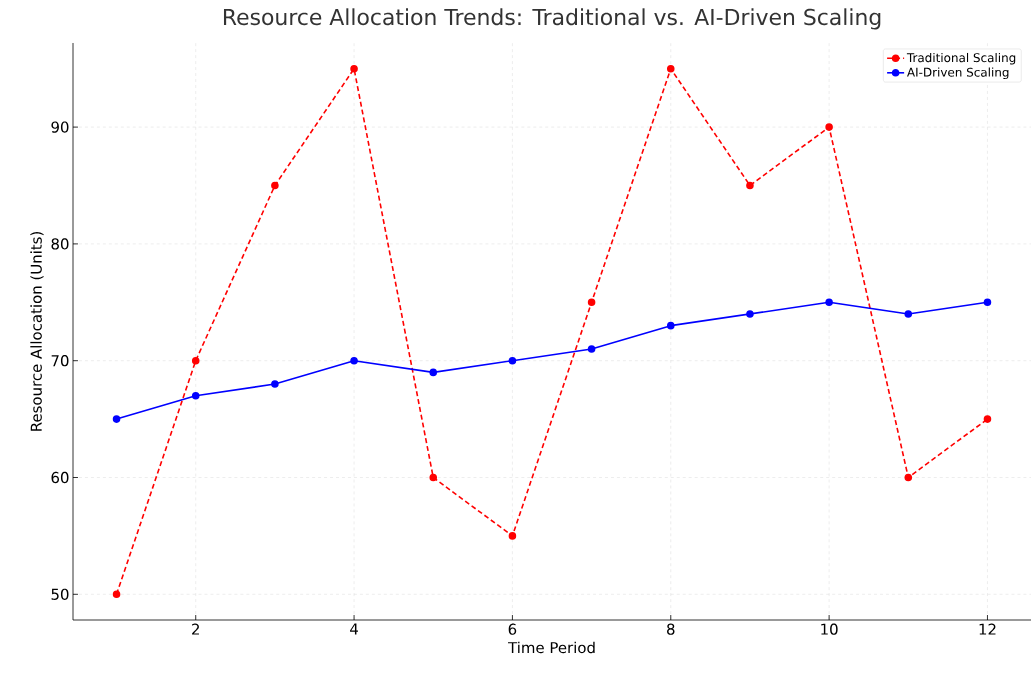 This screenshot has width=1031, height=675. Describe the element at coordinates (60, 244) in the screenshot. I see `y-tick-label: 80` at that location.